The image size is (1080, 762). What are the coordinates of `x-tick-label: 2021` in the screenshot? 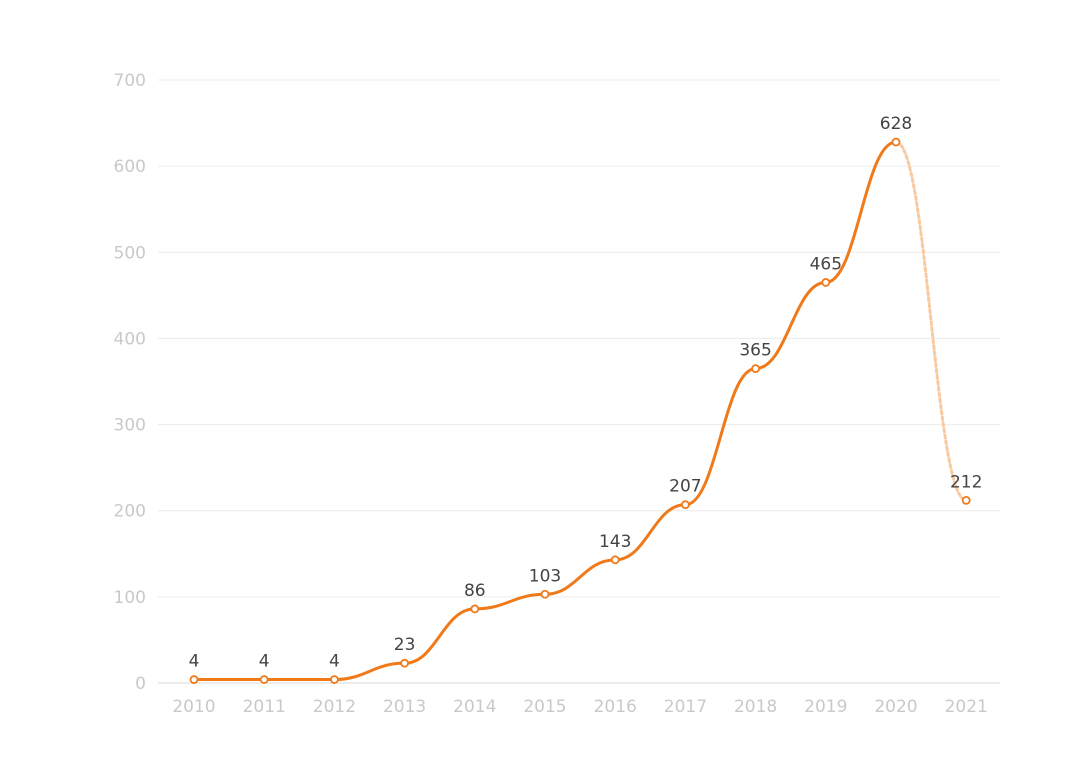 It's located at (966, 707).